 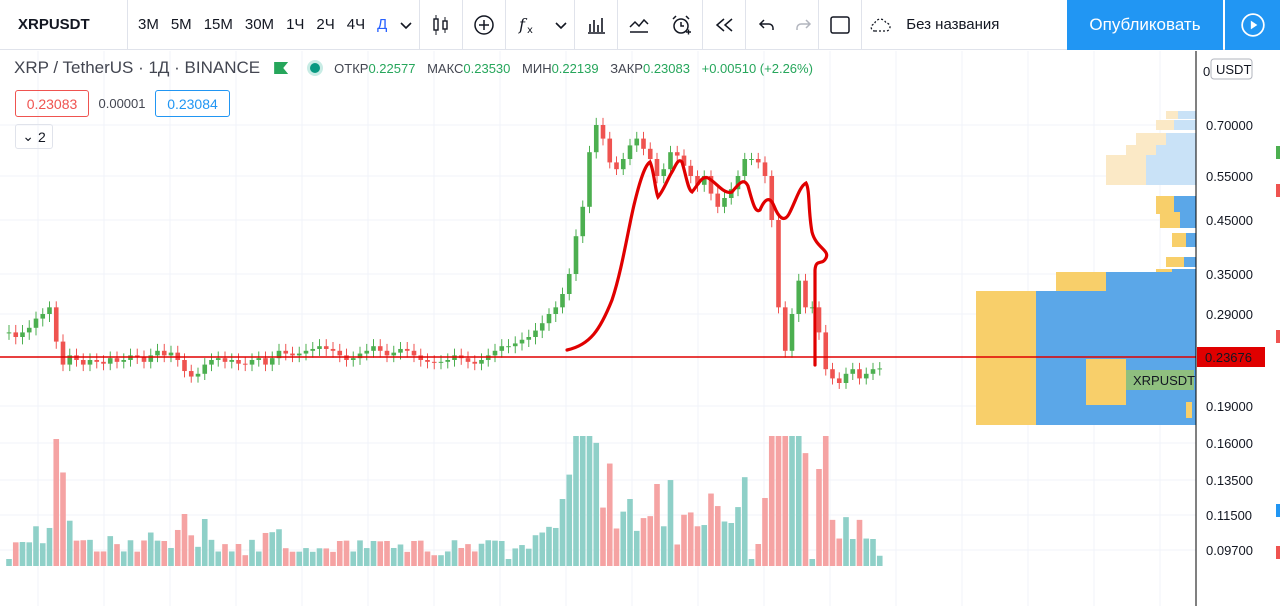 I want to click on bar-chart-icon, so click(x=596, y=25).